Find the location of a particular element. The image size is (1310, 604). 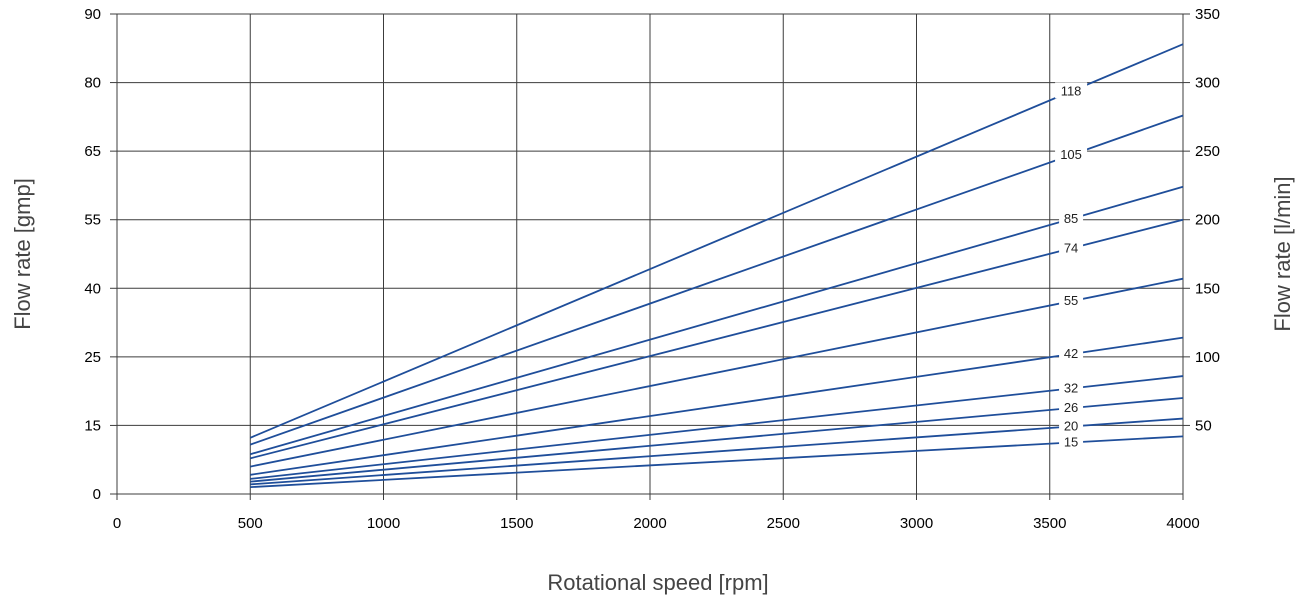

series-label-26: 26 is located at coordinates (1071, 407).